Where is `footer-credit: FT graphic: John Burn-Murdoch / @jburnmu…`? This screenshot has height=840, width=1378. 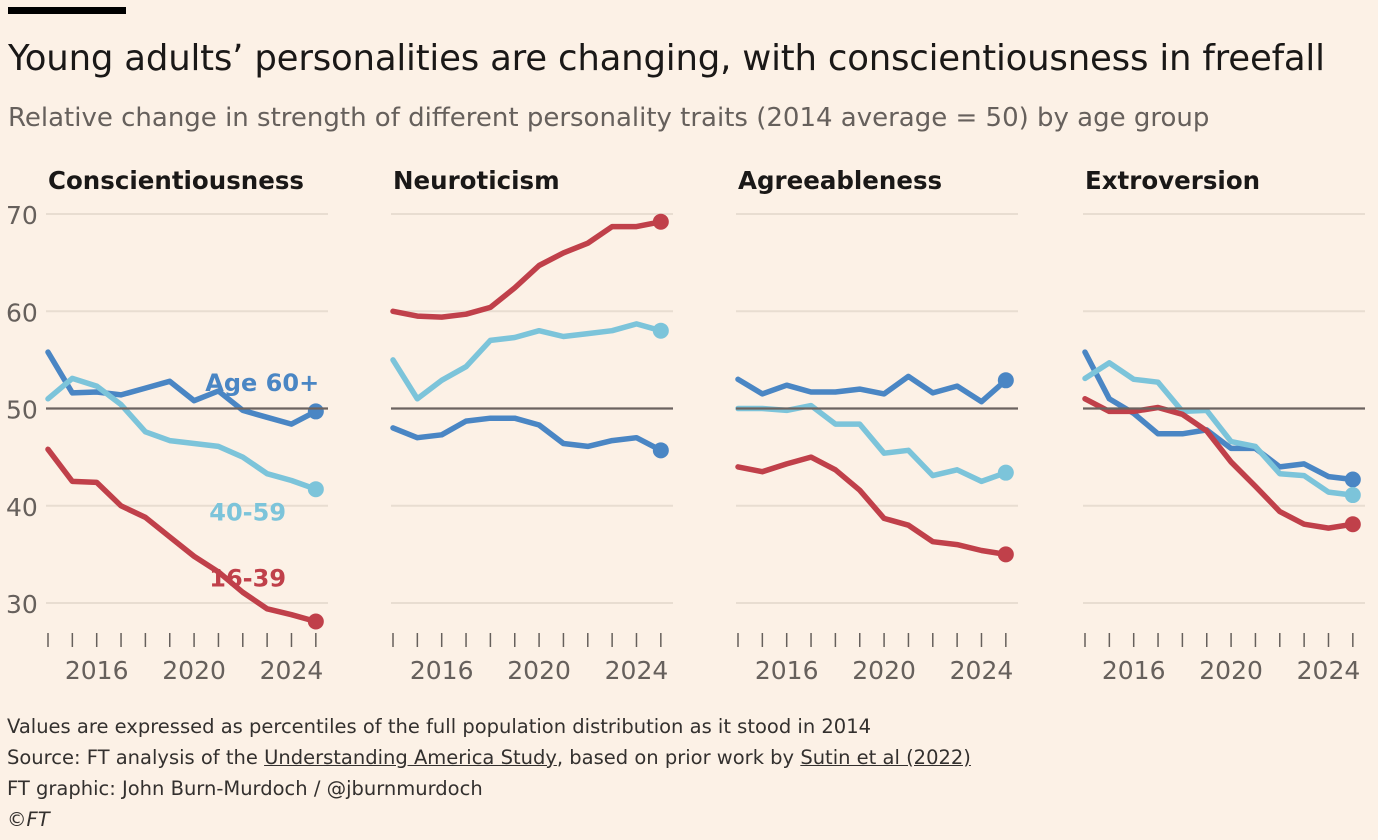 footer-credit: FT graphic: John Burn-Murdoch / @jburnmu… is located at coordinates (245, 788).